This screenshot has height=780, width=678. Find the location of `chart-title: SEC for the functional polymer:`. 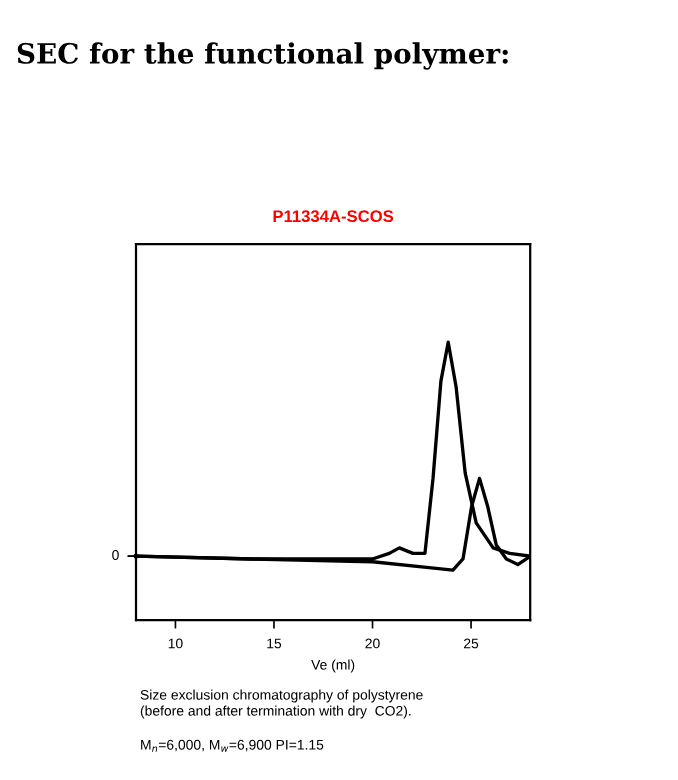

chart-title: SEC for the functional polymer: is located at coordinates (262, 56).